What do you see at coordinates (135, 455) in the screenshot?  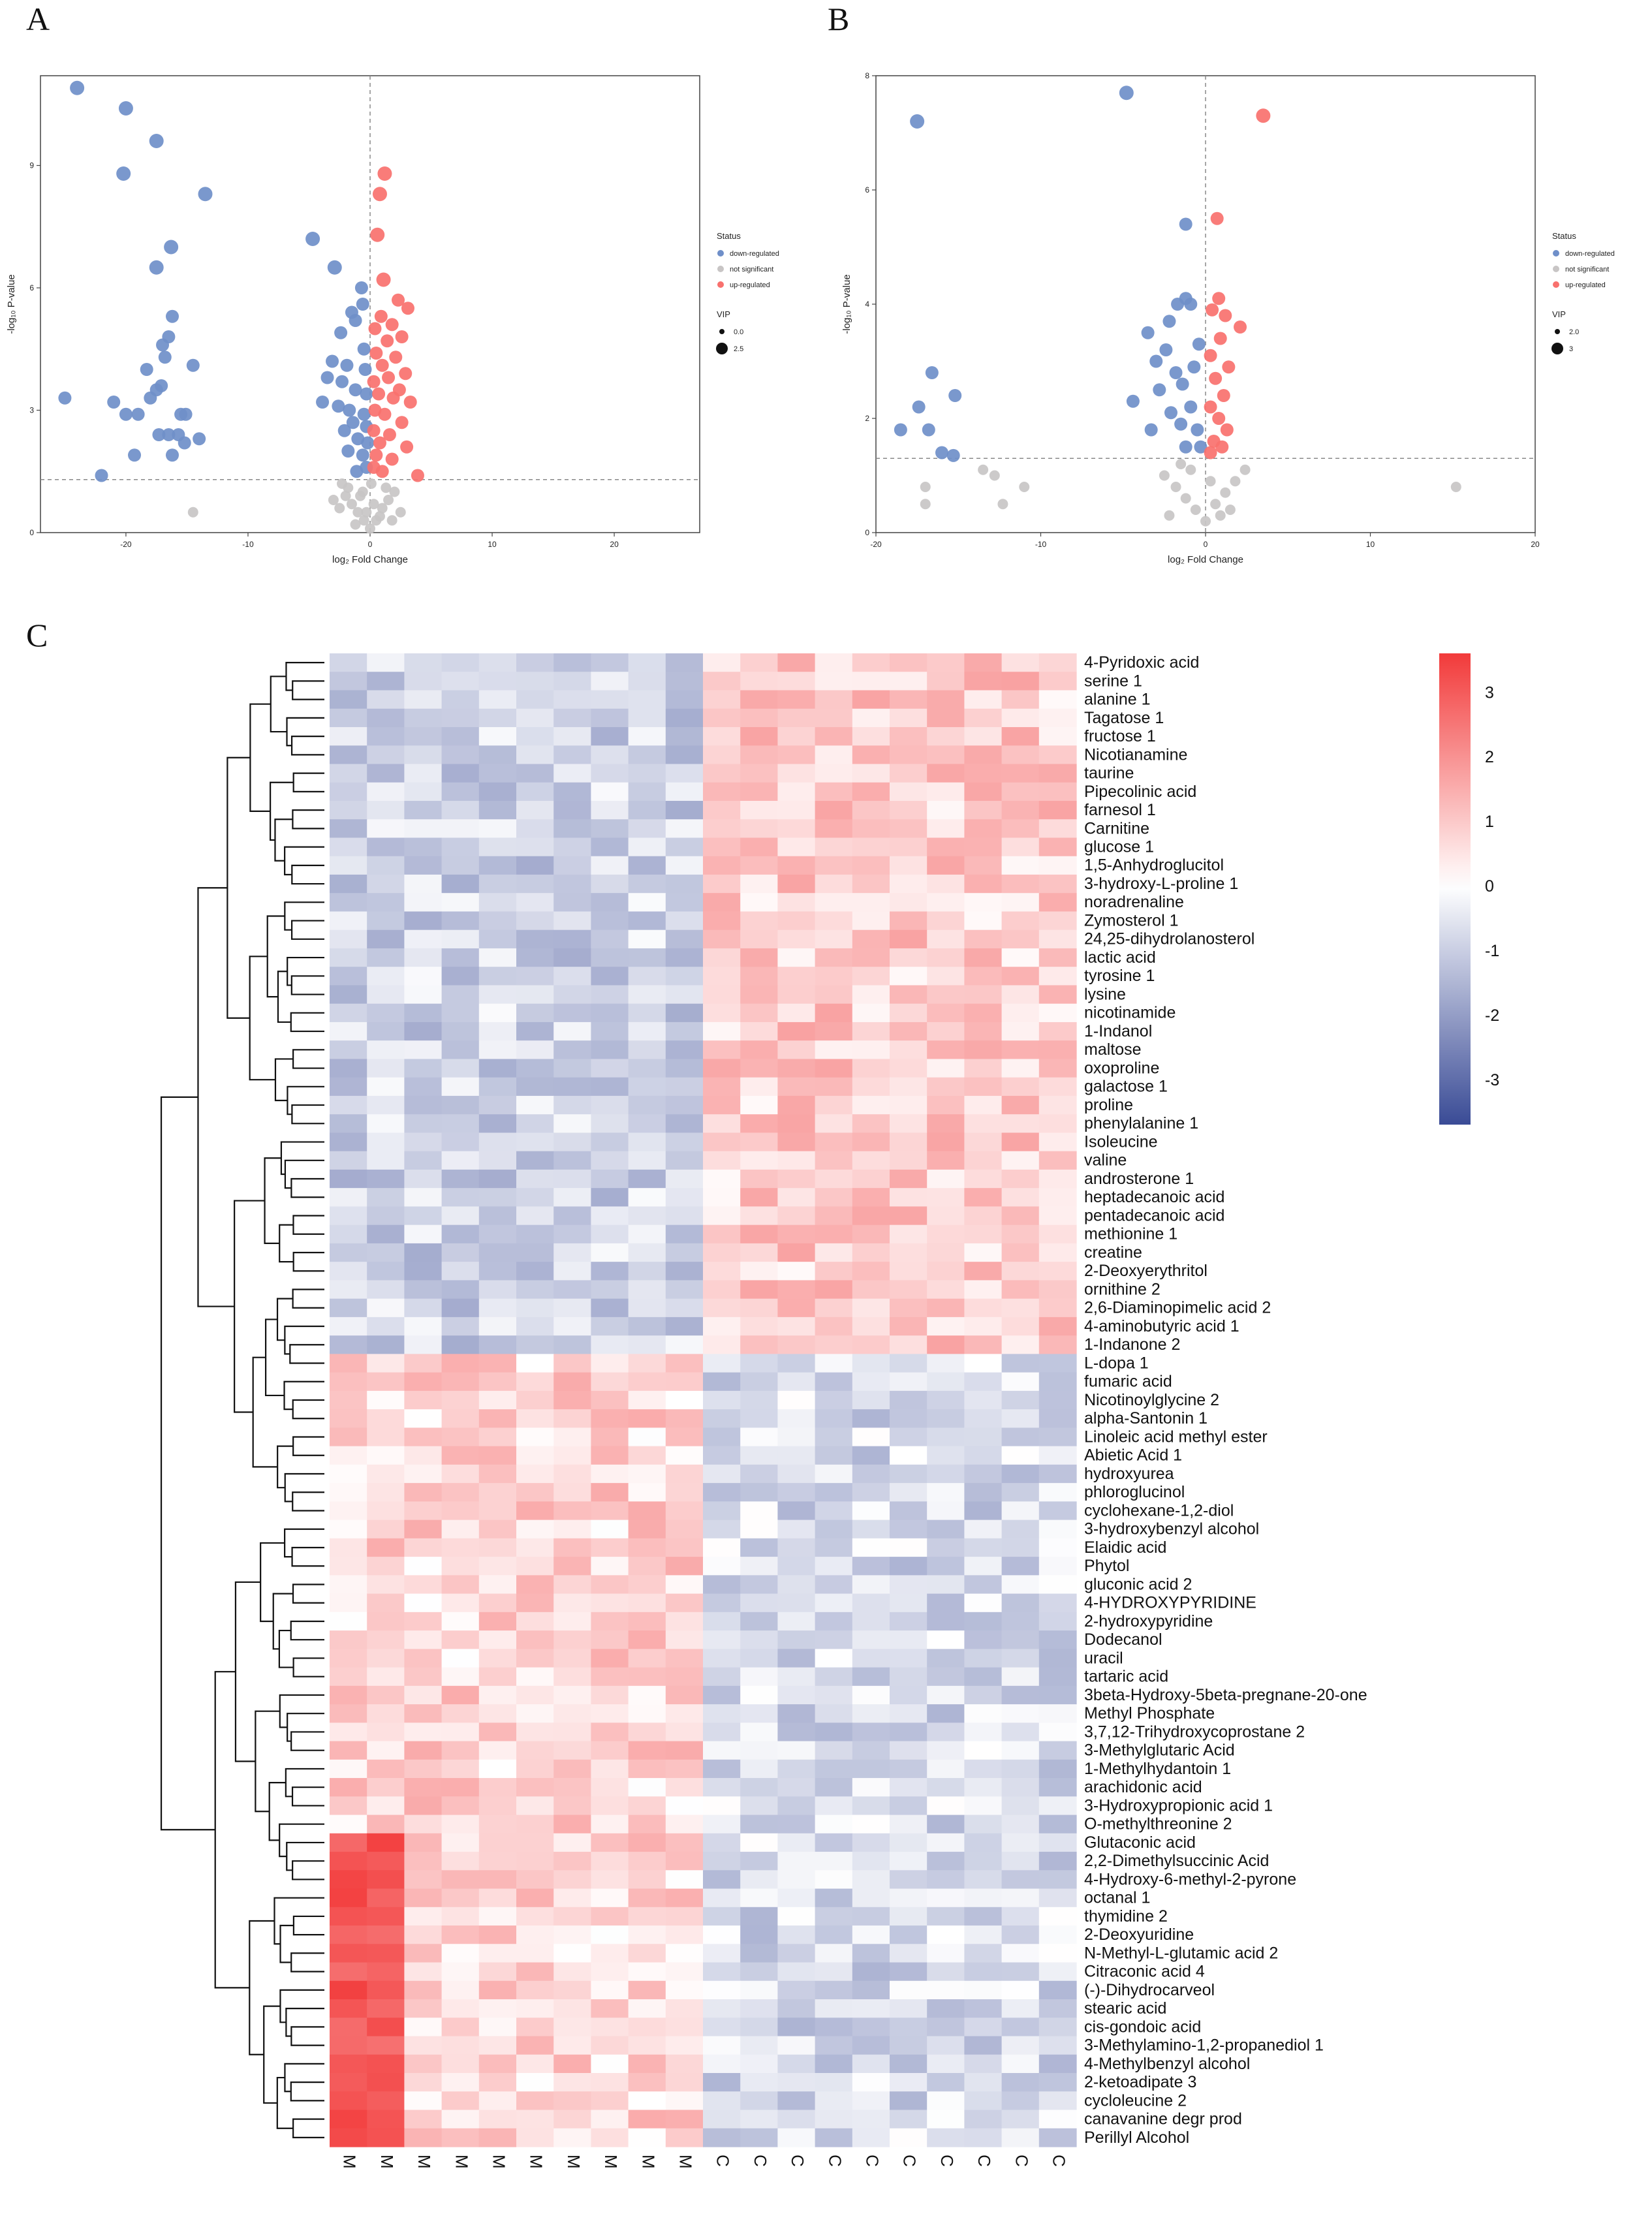 I see `volcano-a-point-down` at bounding box center [135, 455].